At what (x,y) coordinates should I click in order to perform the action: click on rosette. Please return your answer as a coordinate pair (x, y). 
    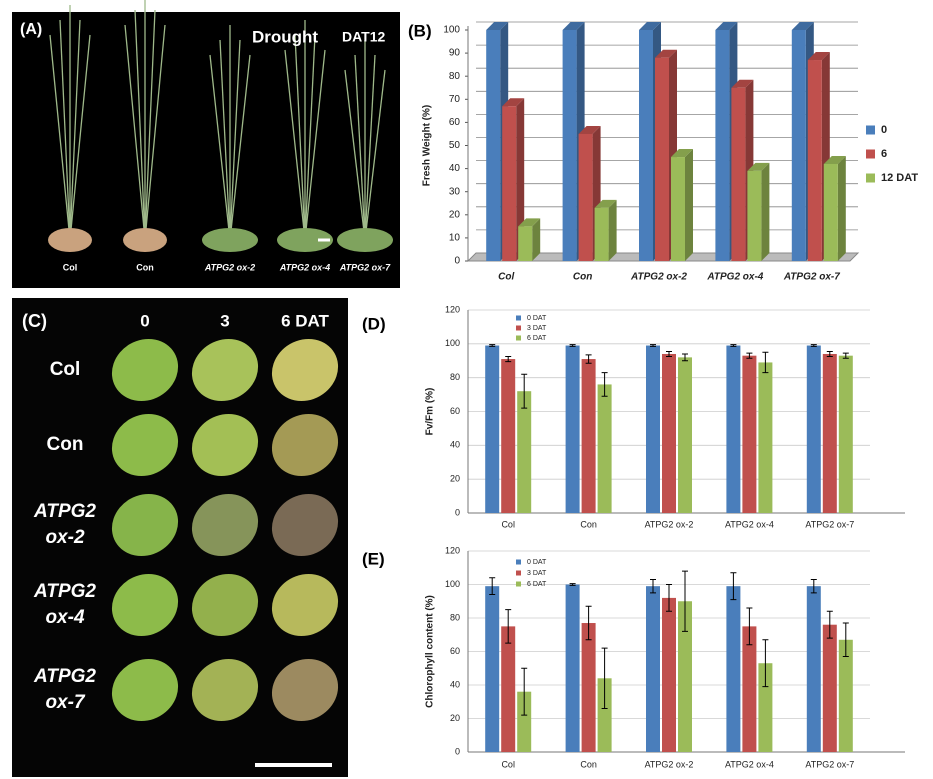
    Looking at the image, I should click on (305, 240).